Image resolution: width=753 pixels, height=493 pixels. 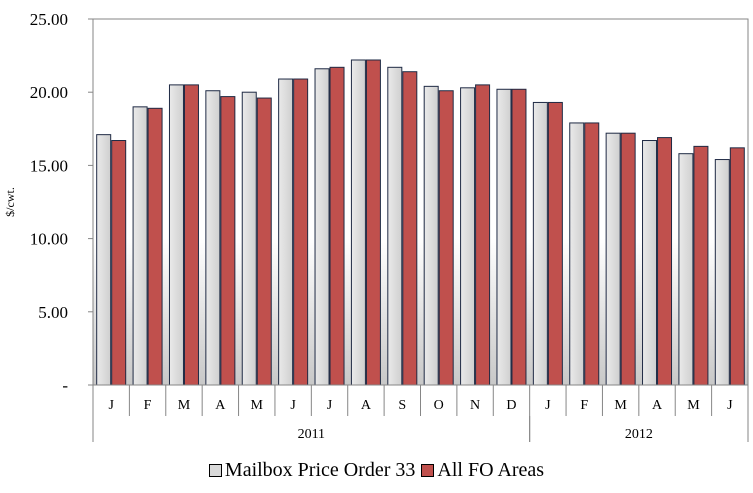 I want to click on legend: Mailbox Price Order 33 All FO Areas, so click(x=376, y=470).